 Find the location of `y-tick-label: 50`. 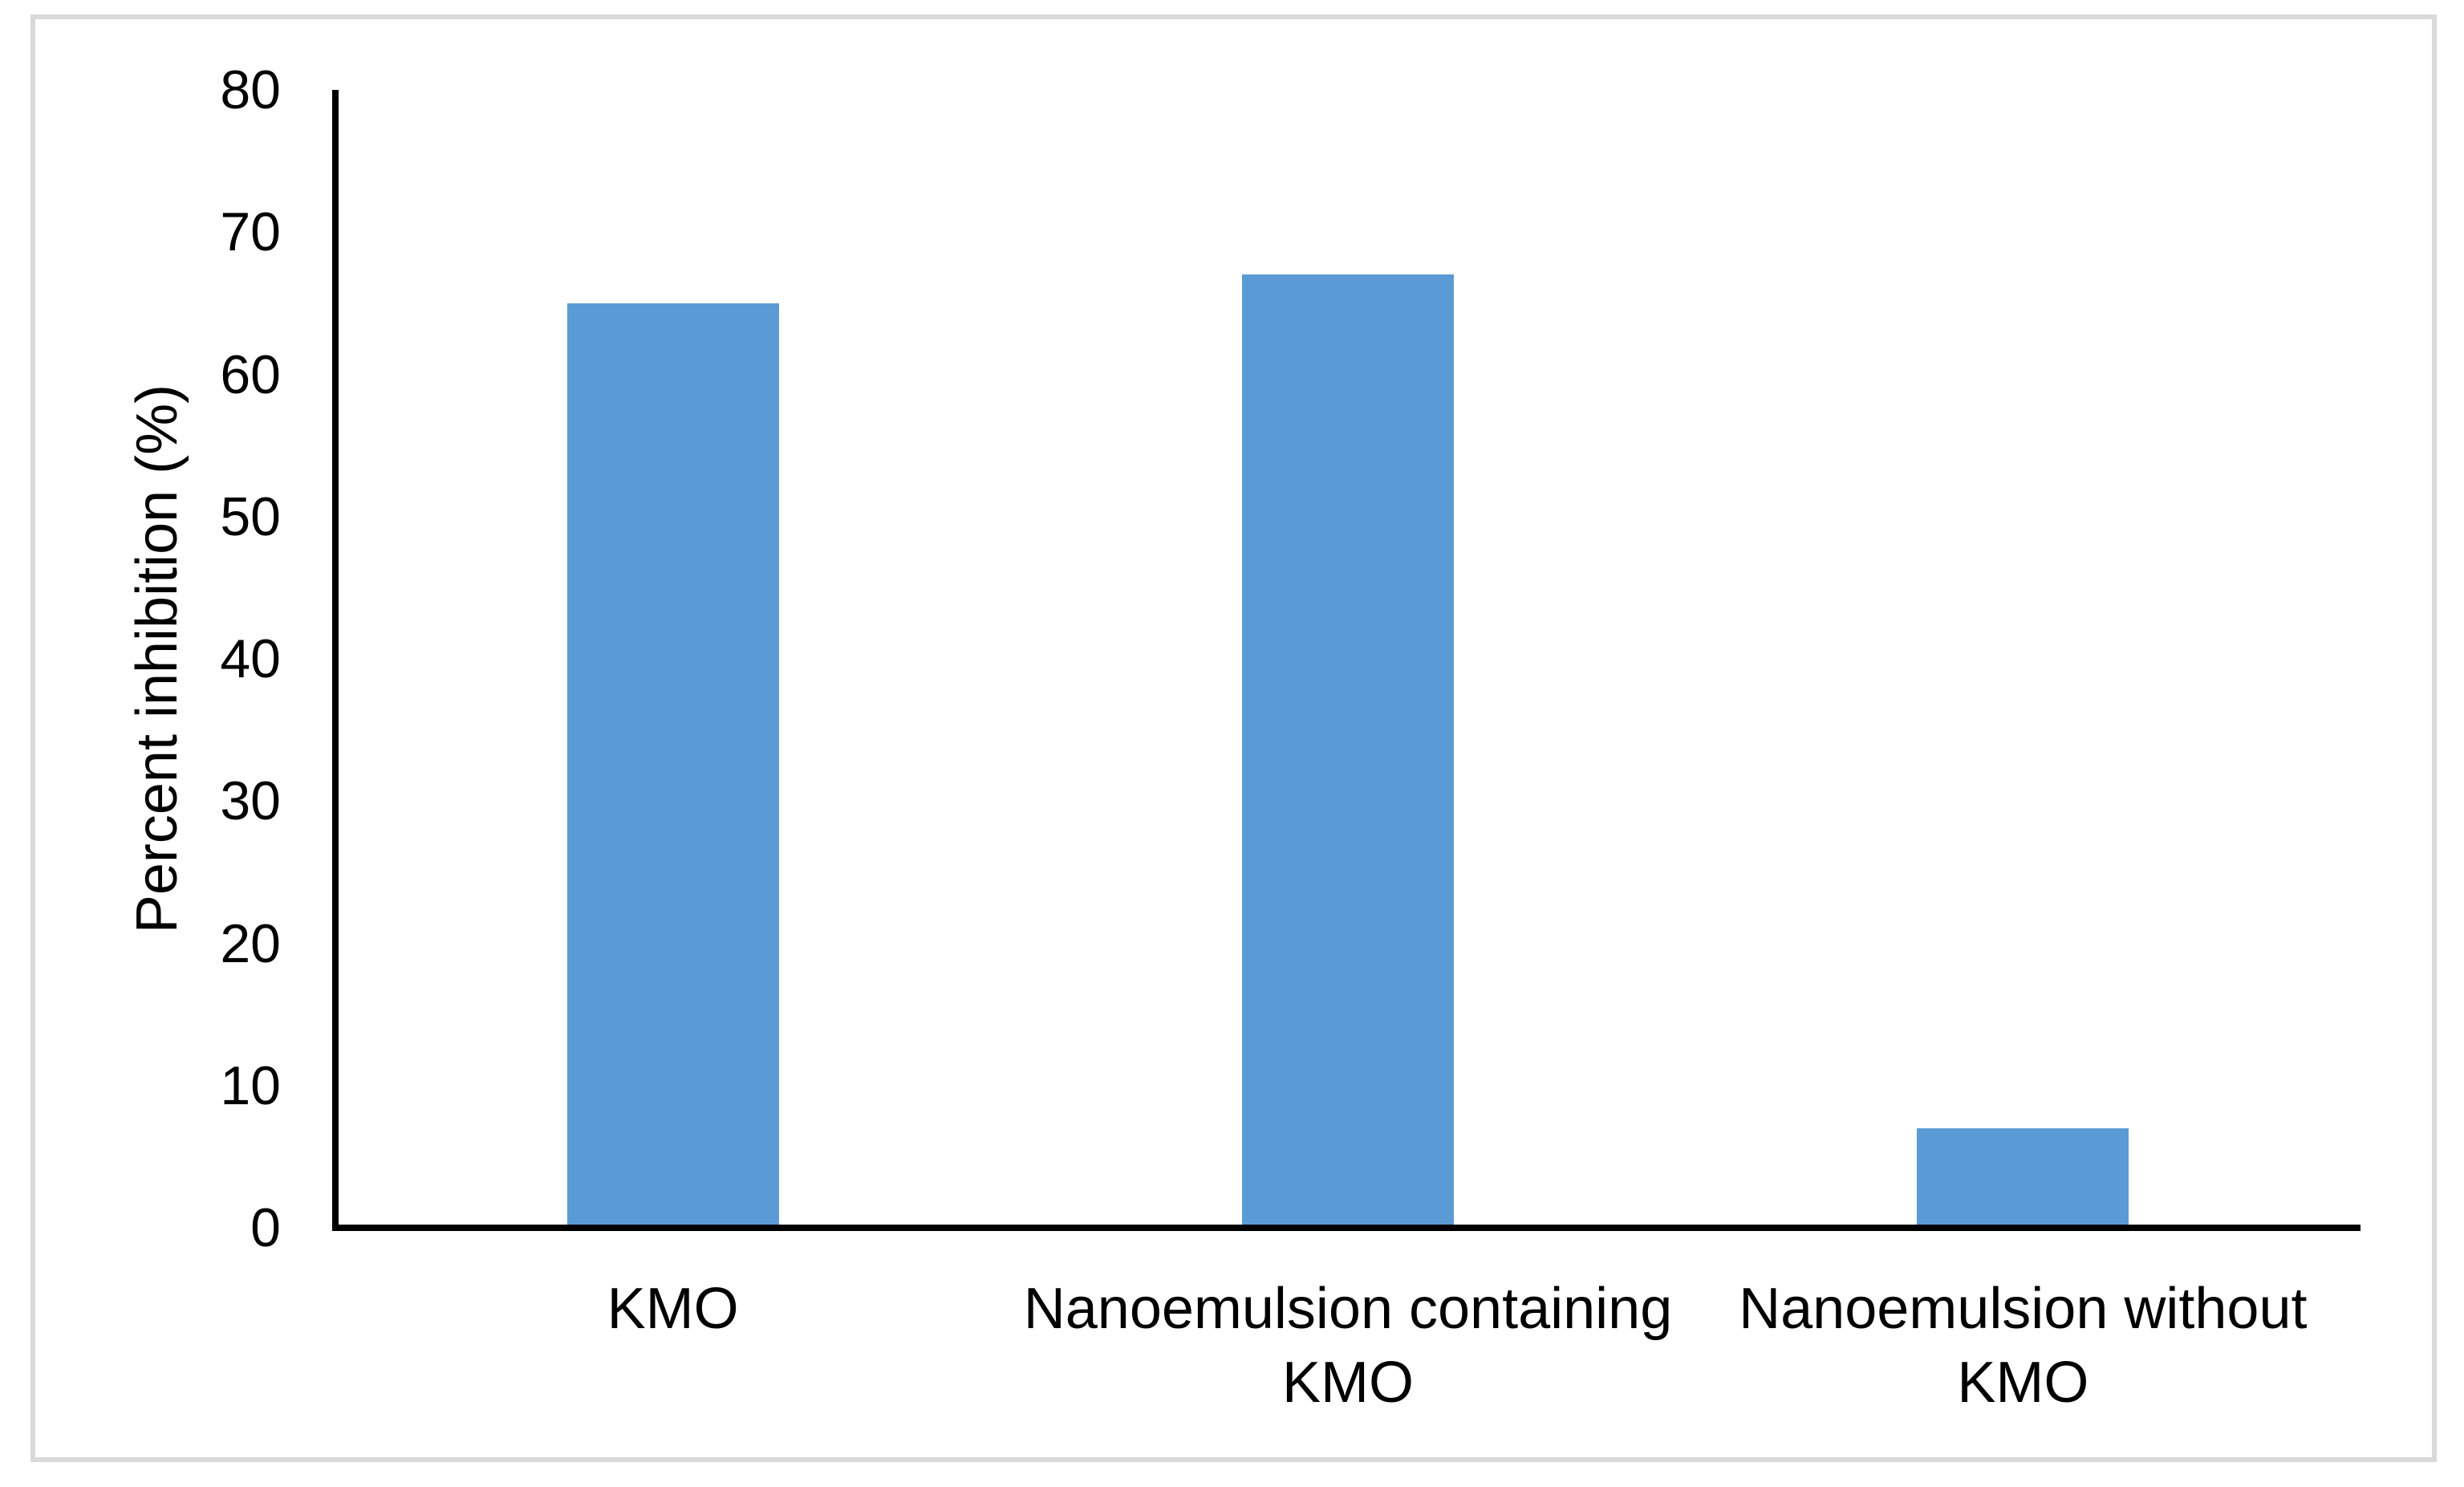

y-tick-label: 50 is located at coordinates (250, 516).